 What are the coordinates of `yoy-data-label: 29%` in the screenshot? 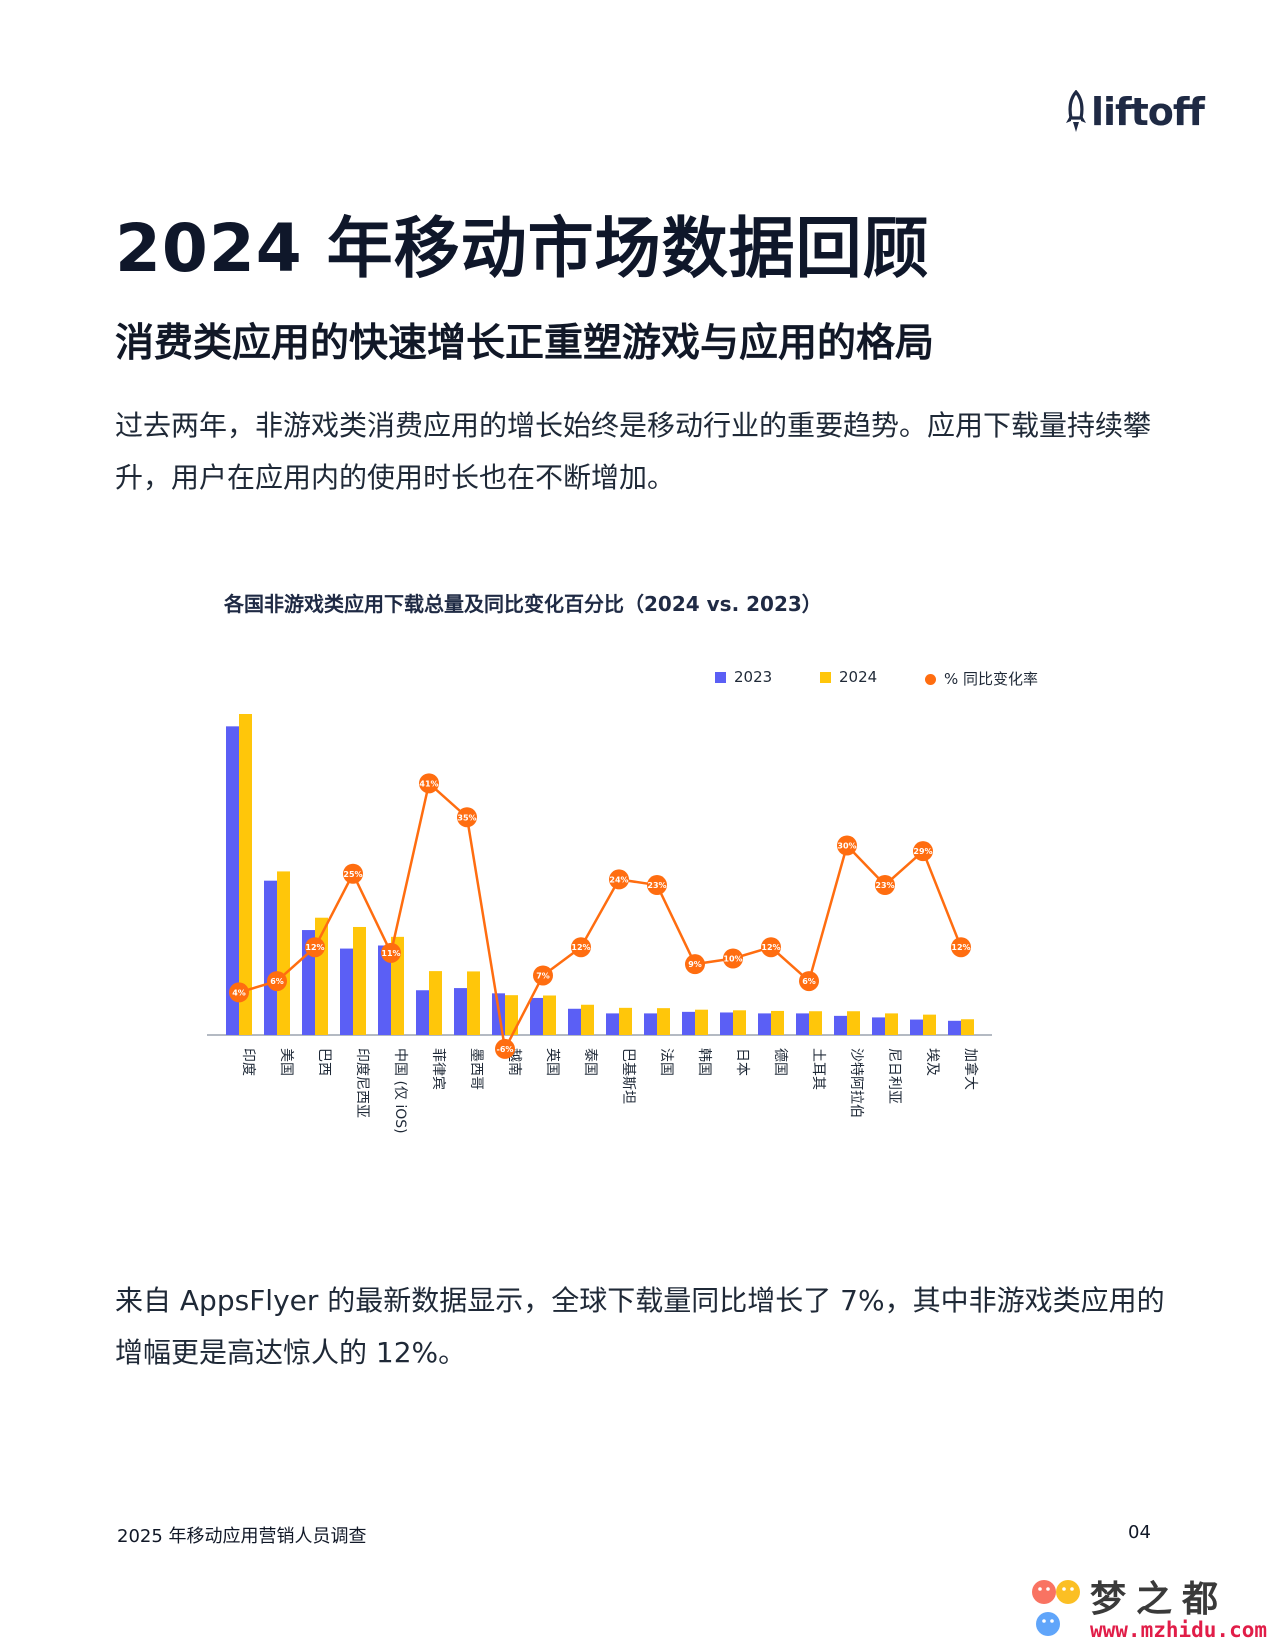 It's located at (922, 851).